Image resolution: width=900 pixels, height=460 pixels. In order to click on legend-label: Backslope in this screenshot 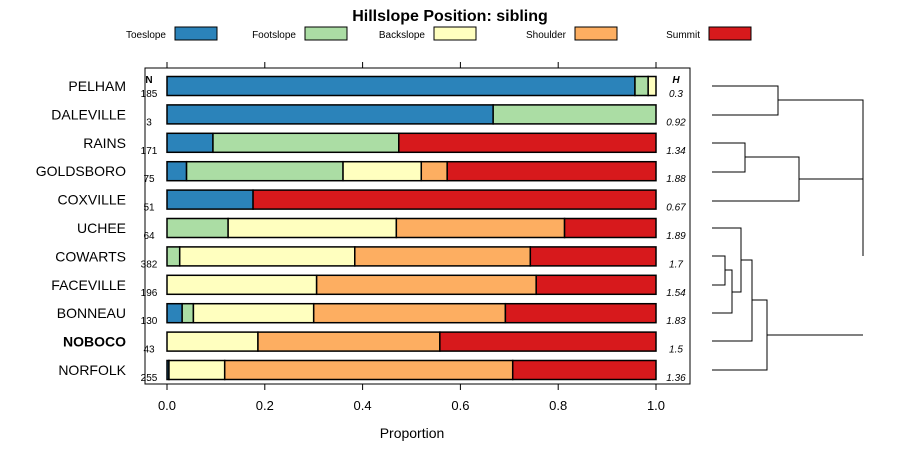, I will do `click(402, 35)`.